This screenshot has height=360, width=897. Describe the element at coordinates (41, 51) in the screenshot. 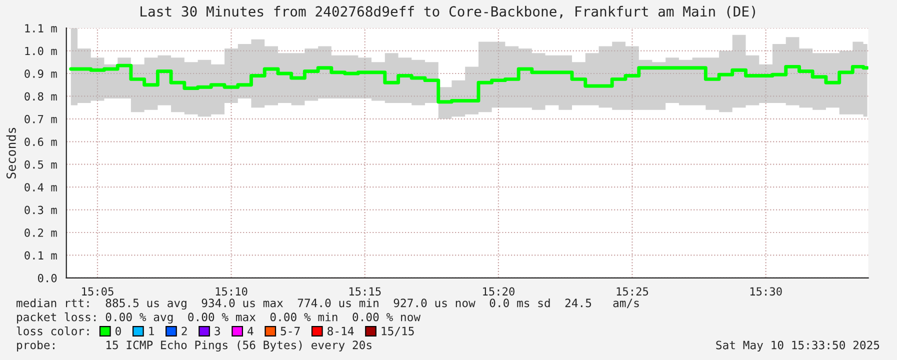

I see `y-tick-label: 1.0 m` at that location.